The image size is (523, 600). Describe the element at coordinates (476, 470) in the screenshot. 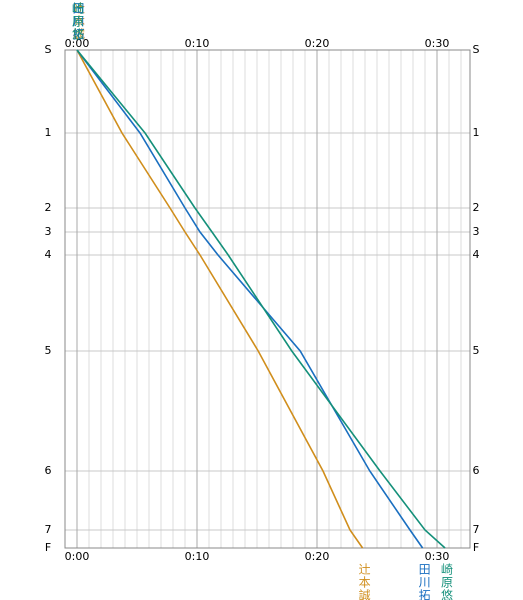

I see `y-tick-label-right: 6` at that location.